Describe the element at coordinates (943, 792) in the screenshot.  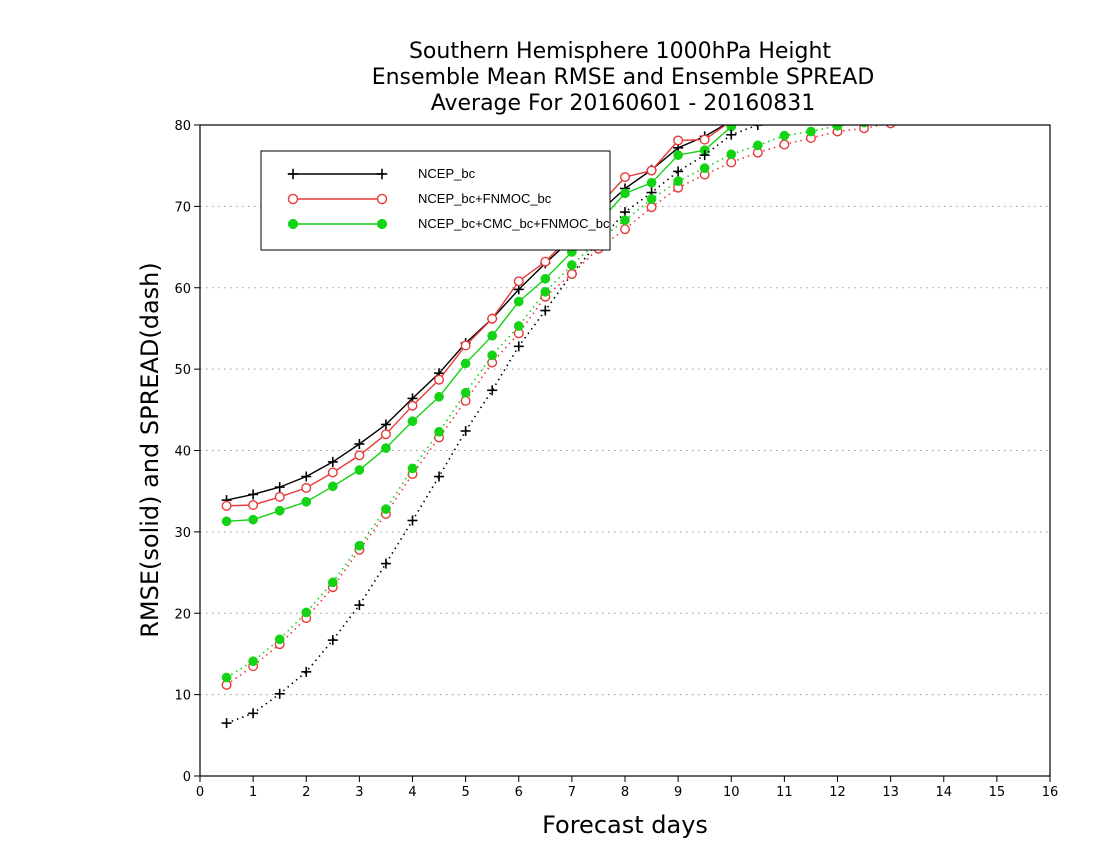
I see `x-tick-label: 14` at that location.